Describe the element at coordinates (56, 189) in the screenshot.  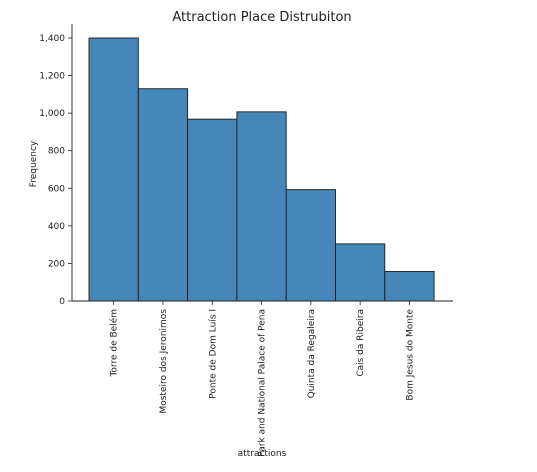
I see `y-tick-label: 600` at that location.